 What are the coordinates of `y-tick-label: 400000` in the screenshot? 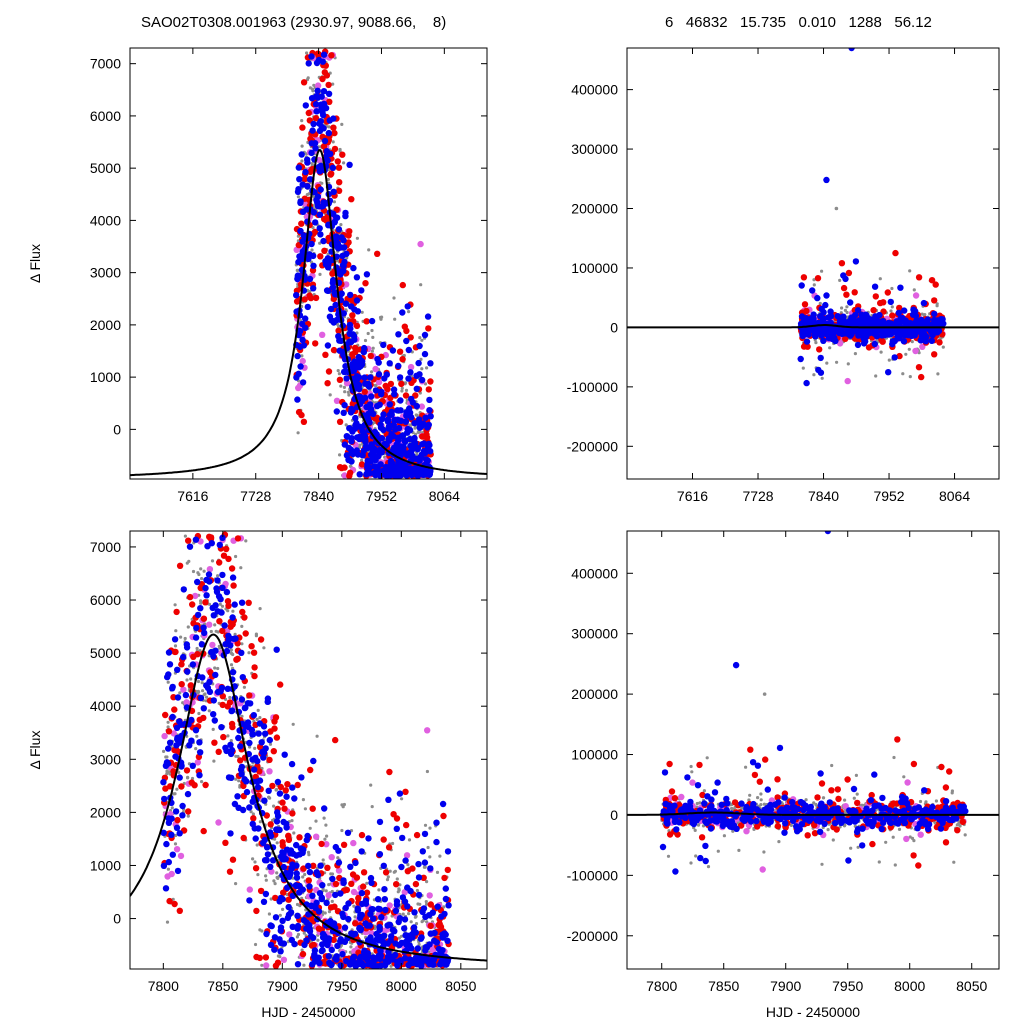 It's located at (594, 90).